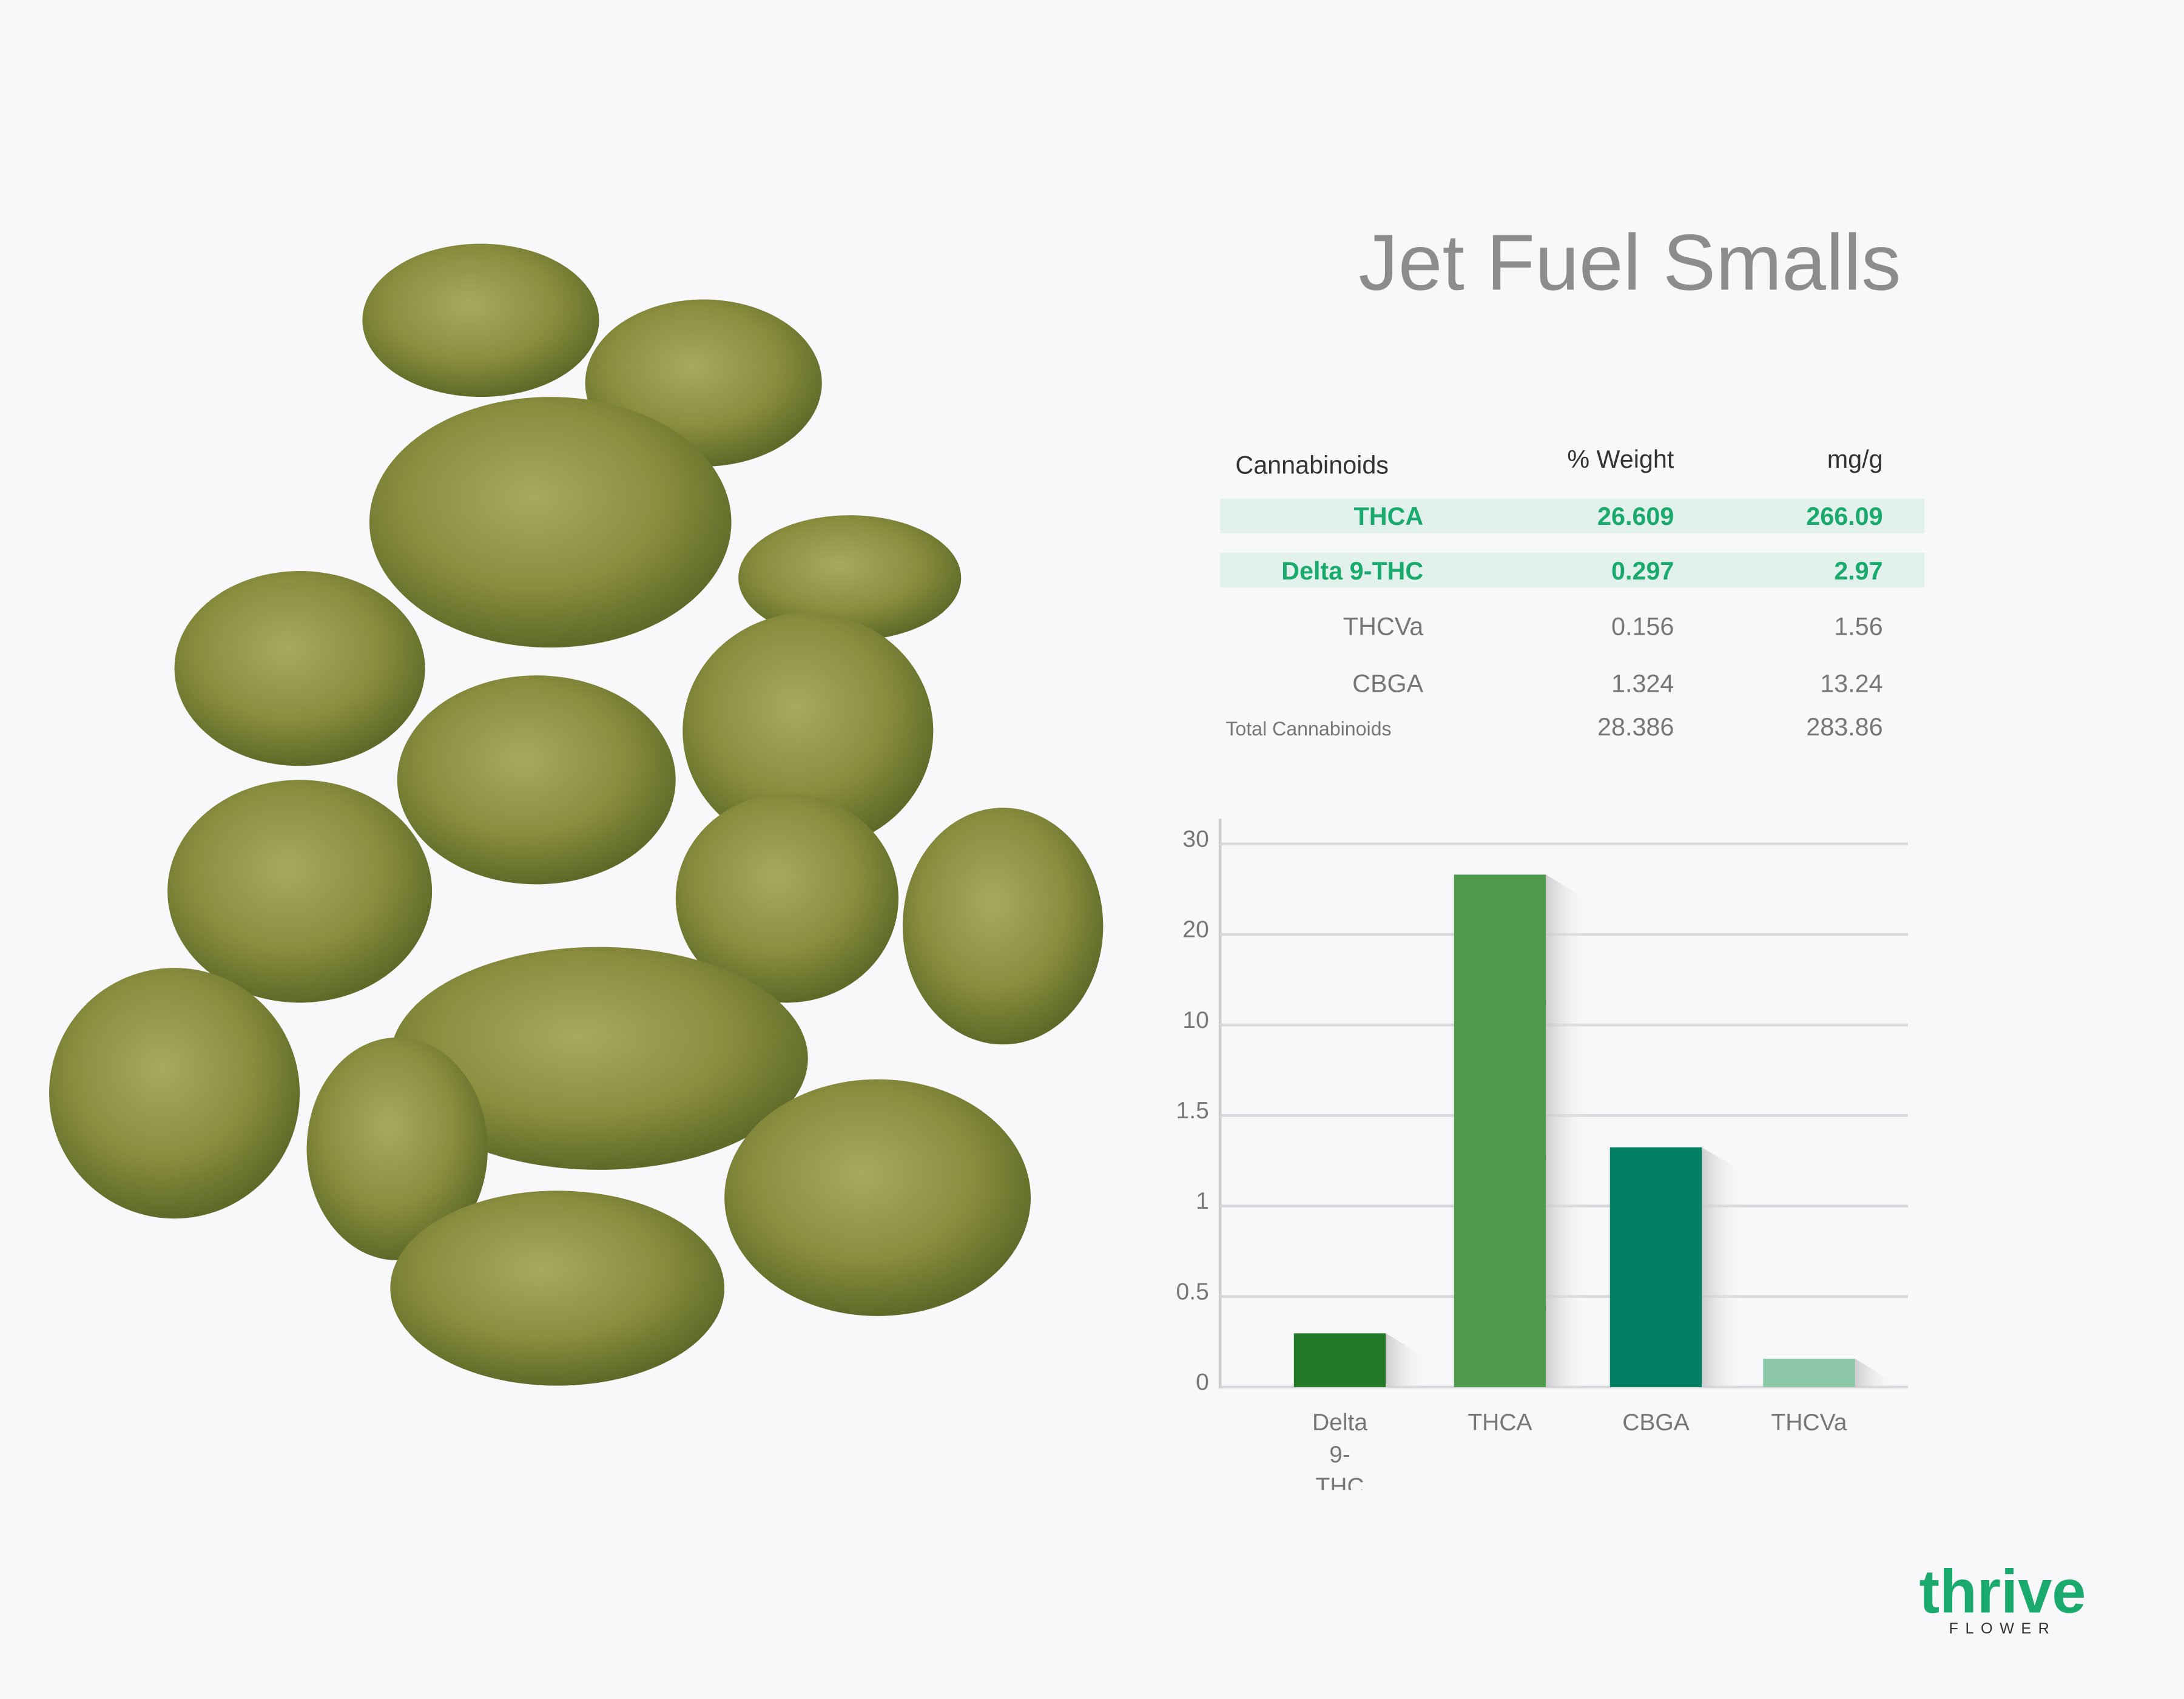 The height and width of the screenshot is (1699, 2184). I want to click on table-cell: 13.24, so click(1851, 684).